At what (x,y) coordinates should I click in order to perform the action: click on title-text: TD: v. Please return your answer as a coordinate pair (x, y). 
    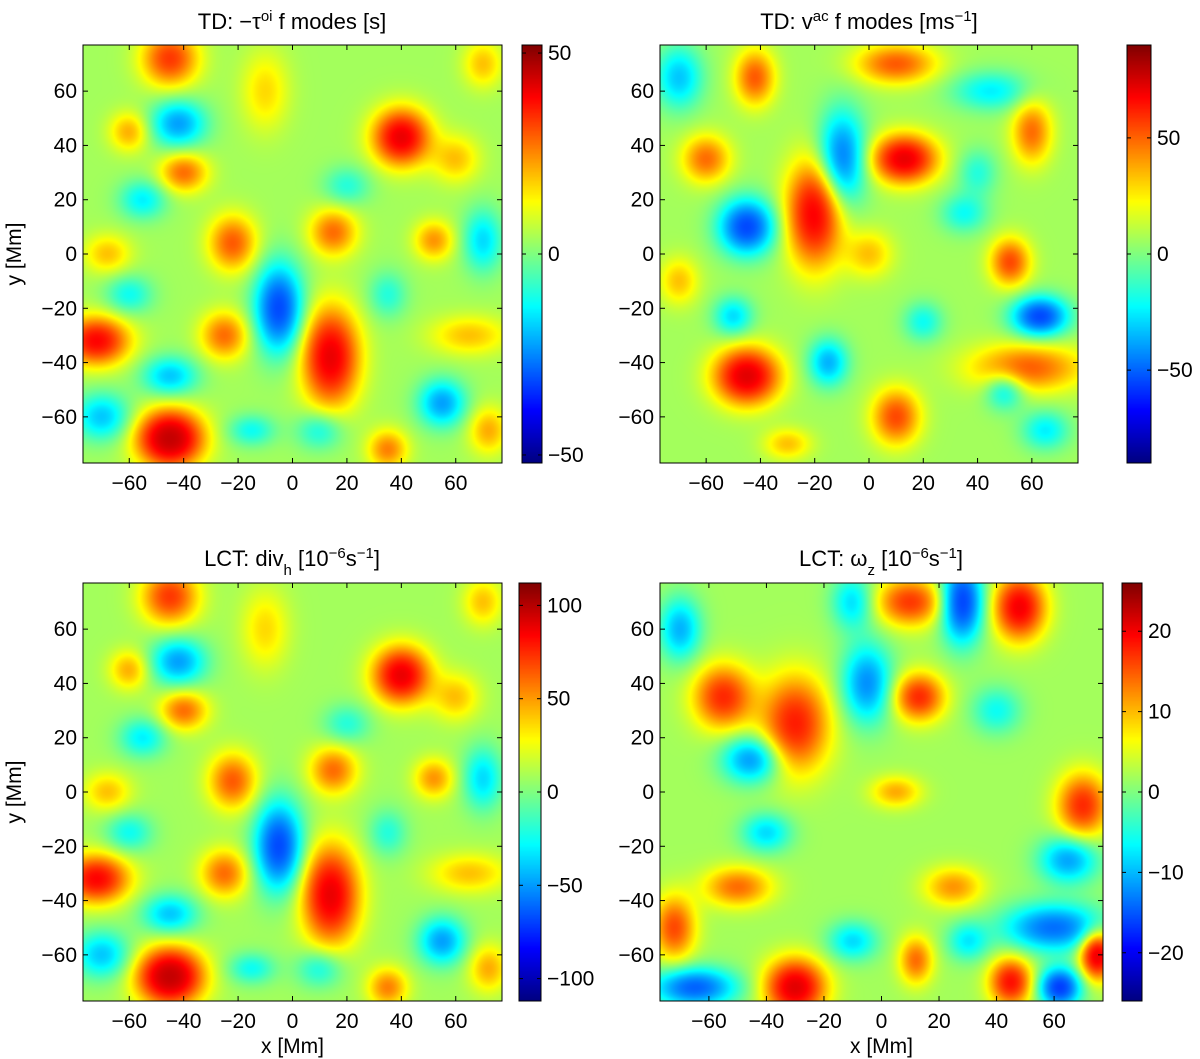
    Looking at the image, I should click on (786, 21).